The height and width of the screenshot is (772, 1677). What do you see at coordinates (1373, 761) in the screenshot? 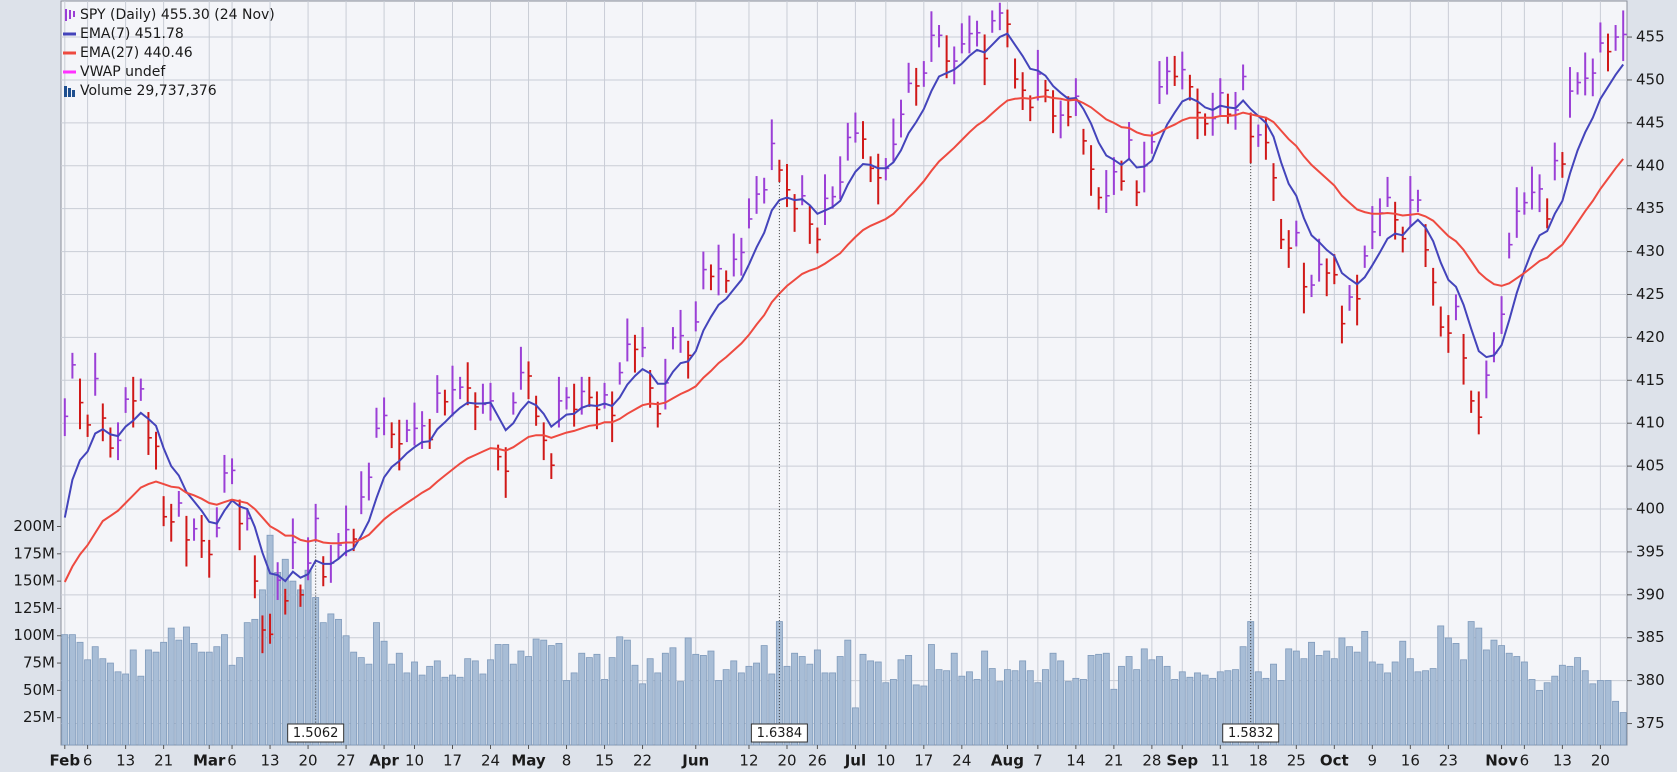
I see `x-tick-label: 9` at bounding box center [1373, 761].